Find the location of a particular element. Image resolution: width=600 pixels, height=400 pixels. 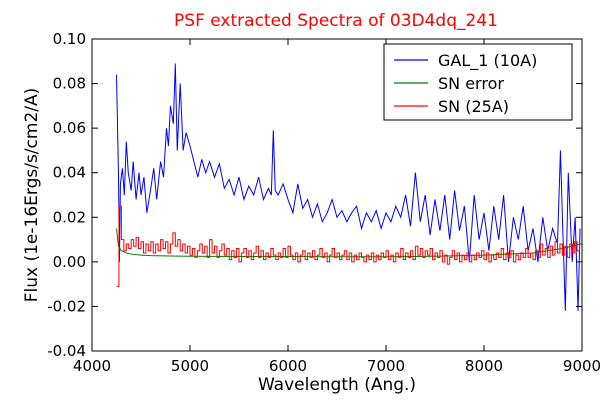

y-tick-label: 0.04 is located at coordinates (69, 173).